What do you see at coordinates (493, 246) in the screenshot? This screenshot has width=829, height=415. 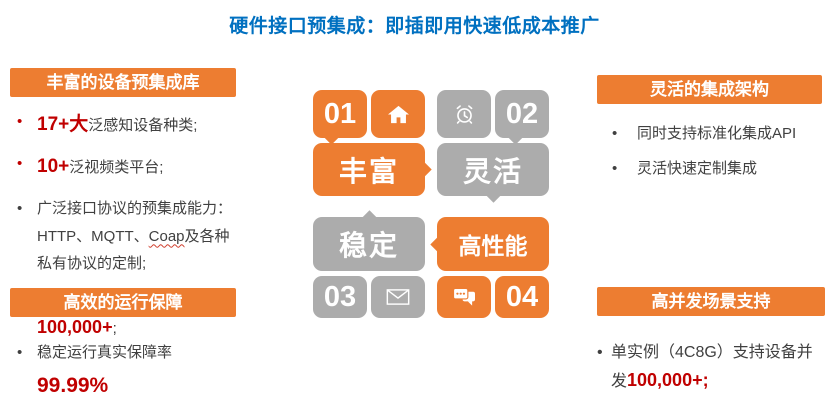 I see `feature-label: 高性能` at bounding box center [493, 246].